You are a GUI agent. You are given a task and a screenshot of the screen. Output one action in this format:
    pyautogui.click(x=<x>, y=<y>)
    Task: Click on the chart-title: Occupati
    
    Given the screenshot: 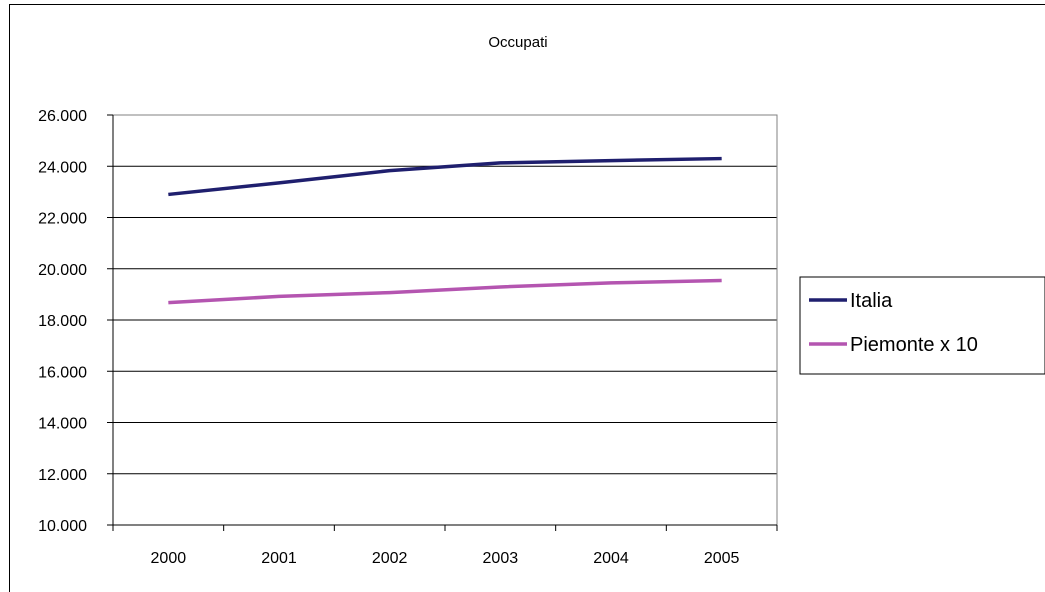 What is the action you would take?
    pyautogui.click(x=517, y=42)
    